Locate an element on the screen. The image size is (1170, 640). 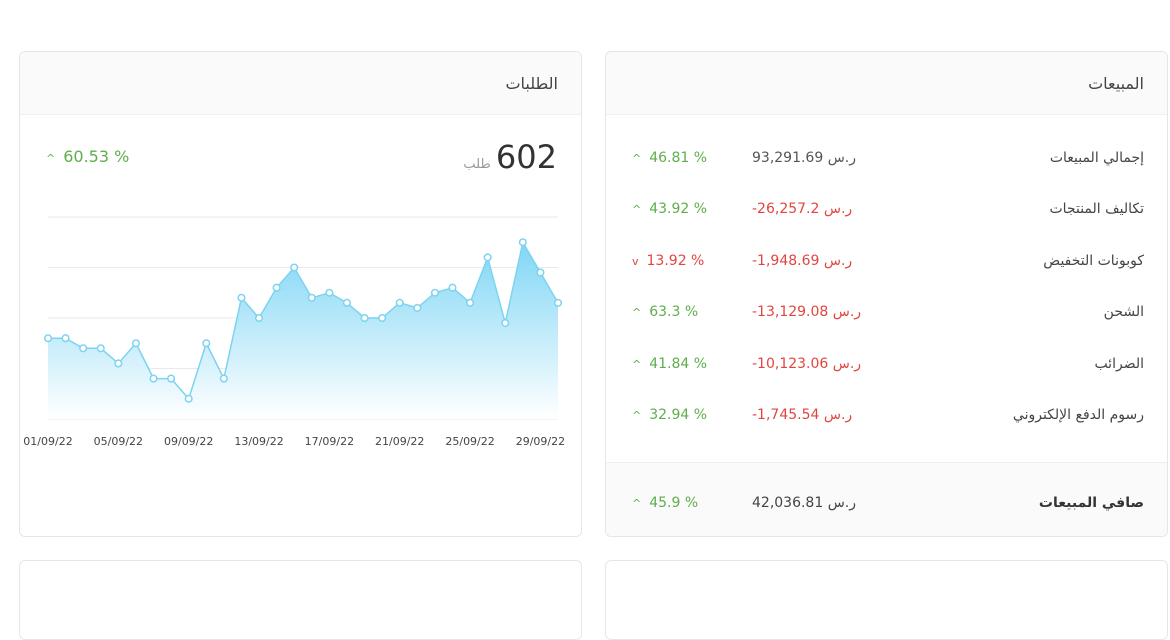
row-change: ^ 41.84 % is located at coordinates (669, 364).